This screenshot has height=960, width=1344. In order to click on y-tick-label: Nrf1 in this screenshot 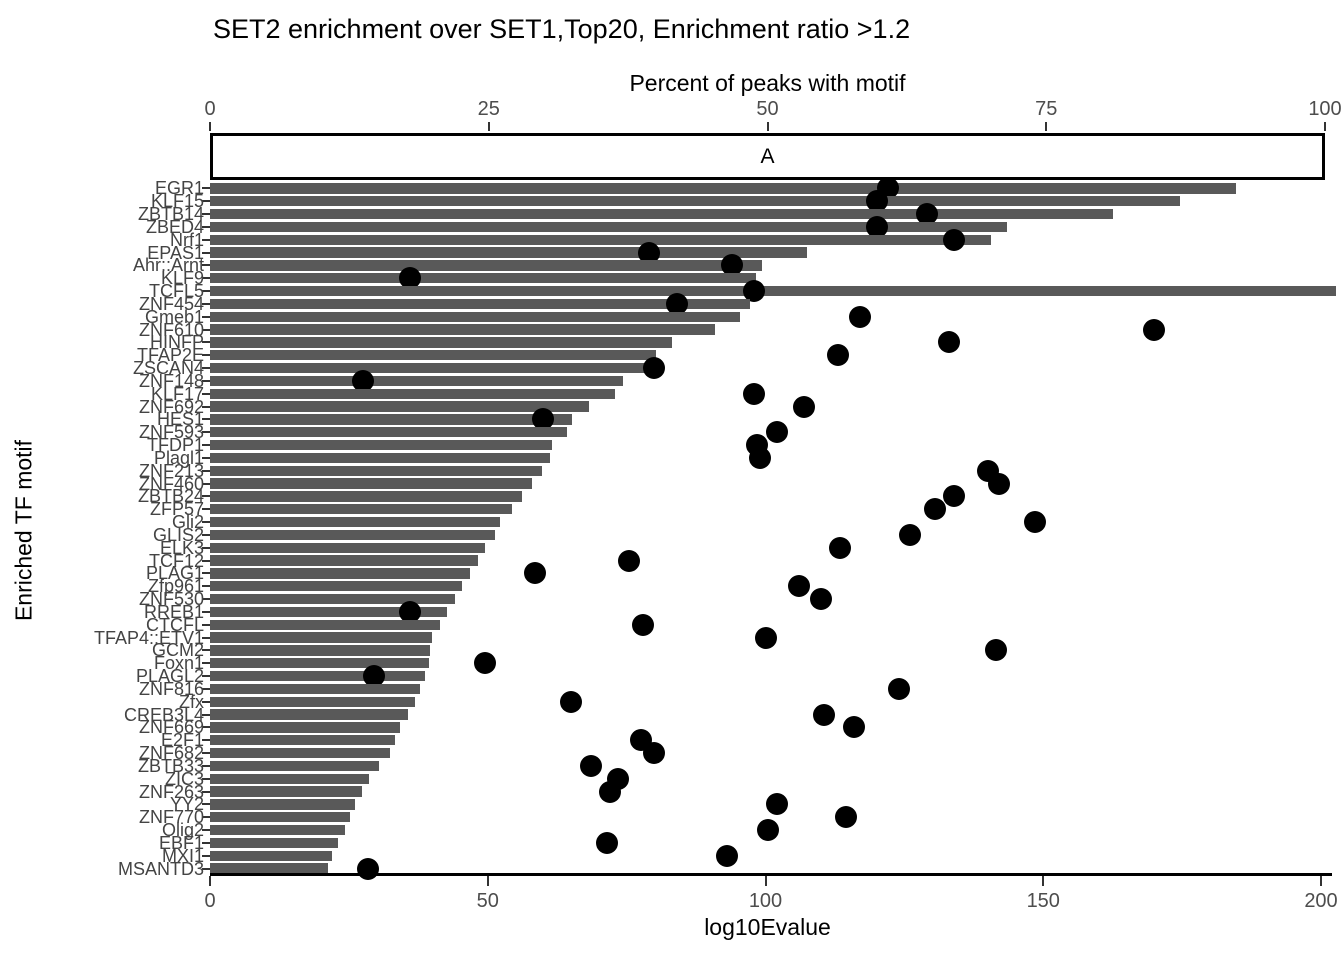, I will do `click(186, 239)`.